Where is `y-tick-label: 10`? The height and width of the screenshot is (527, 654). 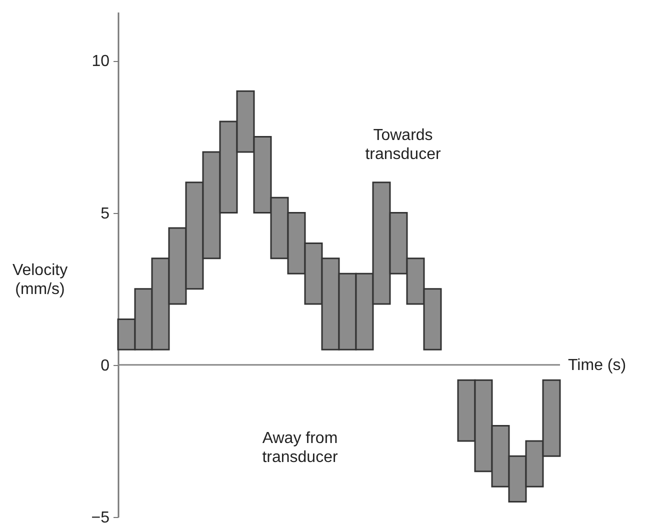 y-tick-label: 10 is located at coordinates (101, 61).